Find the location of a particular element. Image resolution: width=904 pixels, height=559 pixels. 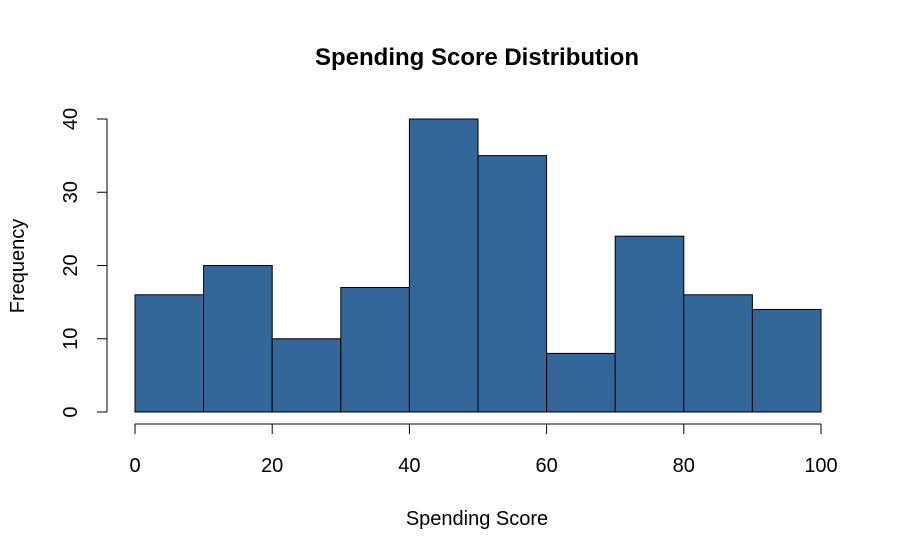

x-tick-label: 60 is located at coordinates (546, 466).